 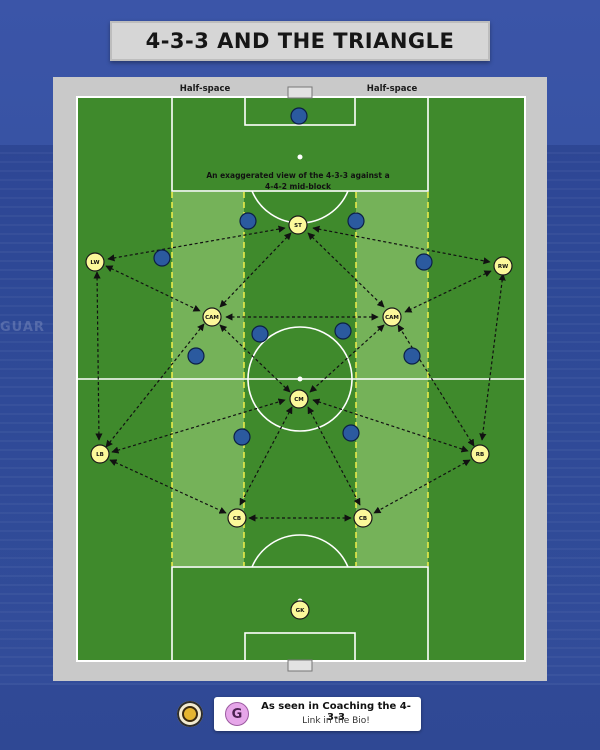 I want to click on player-cb-left, so click(x=237, y=518).